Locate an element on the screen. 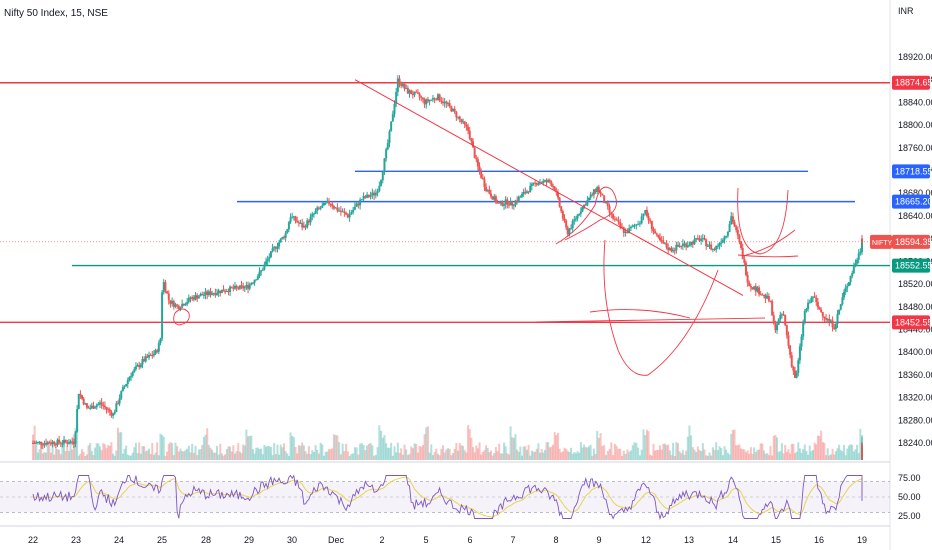  price-tick-label: 18640.00 is located at coordinates (915, 216).